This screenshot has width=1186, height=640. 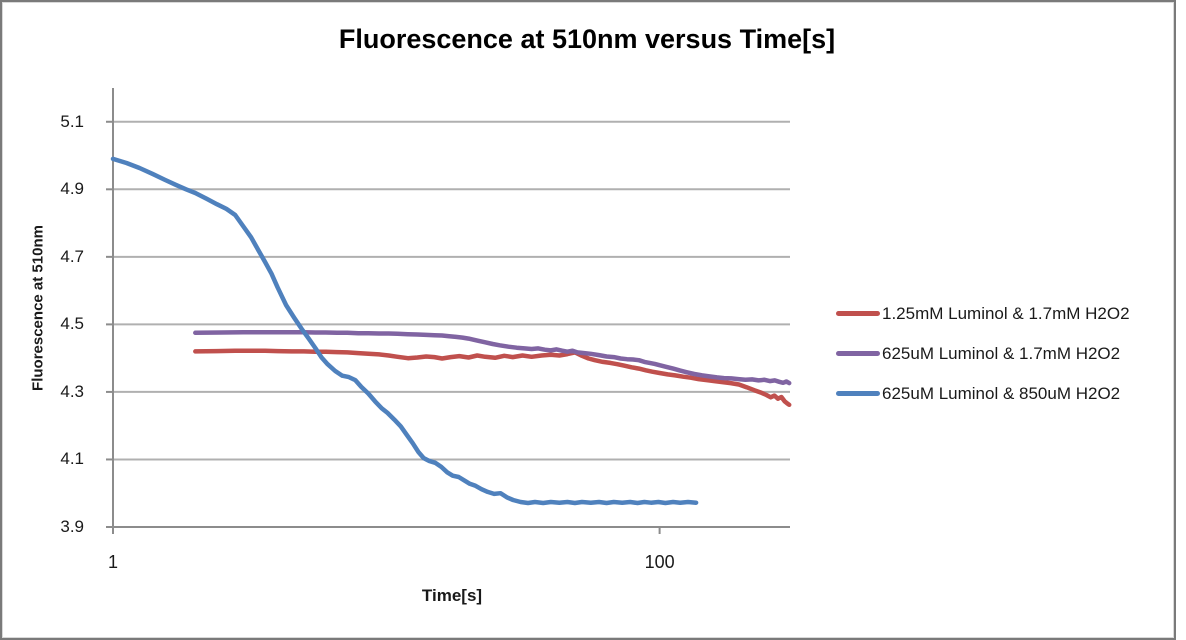 What do you see at coordinates (72, 391) in the screenshot?
I see `y-tick-label: 4.3` at bounding box center [72, 391].